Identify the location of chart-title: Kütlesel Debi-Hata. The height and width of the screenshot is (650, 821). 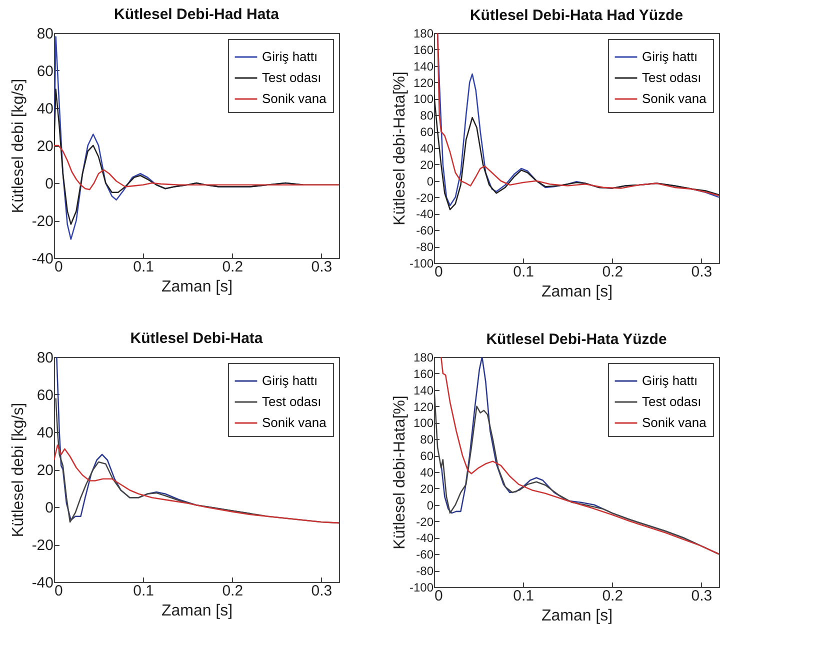
(197, 338).